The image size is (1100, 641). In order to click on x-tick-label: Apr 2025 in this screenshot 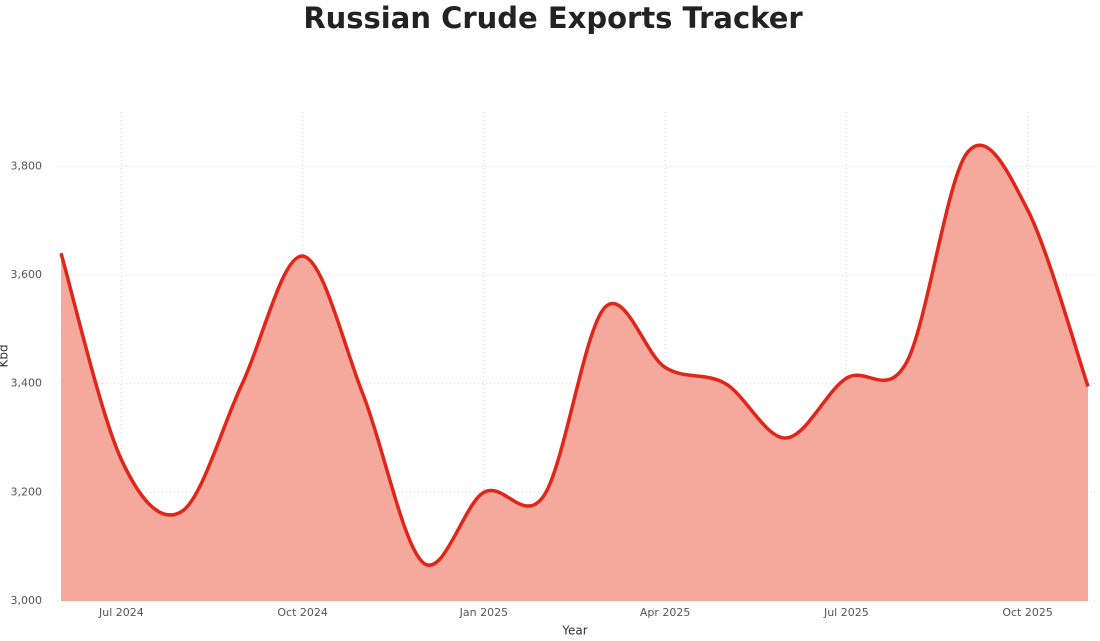, I will do `click(665, 612)`.